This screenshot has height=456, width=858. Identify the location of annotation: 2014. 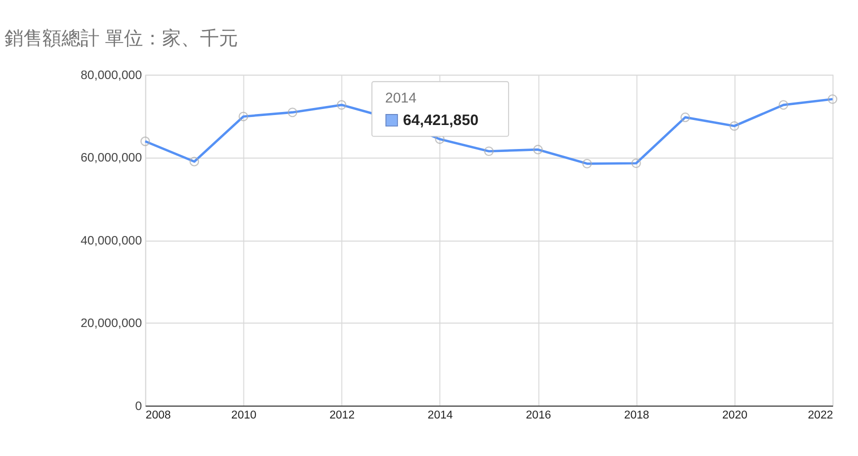
(401, 97).